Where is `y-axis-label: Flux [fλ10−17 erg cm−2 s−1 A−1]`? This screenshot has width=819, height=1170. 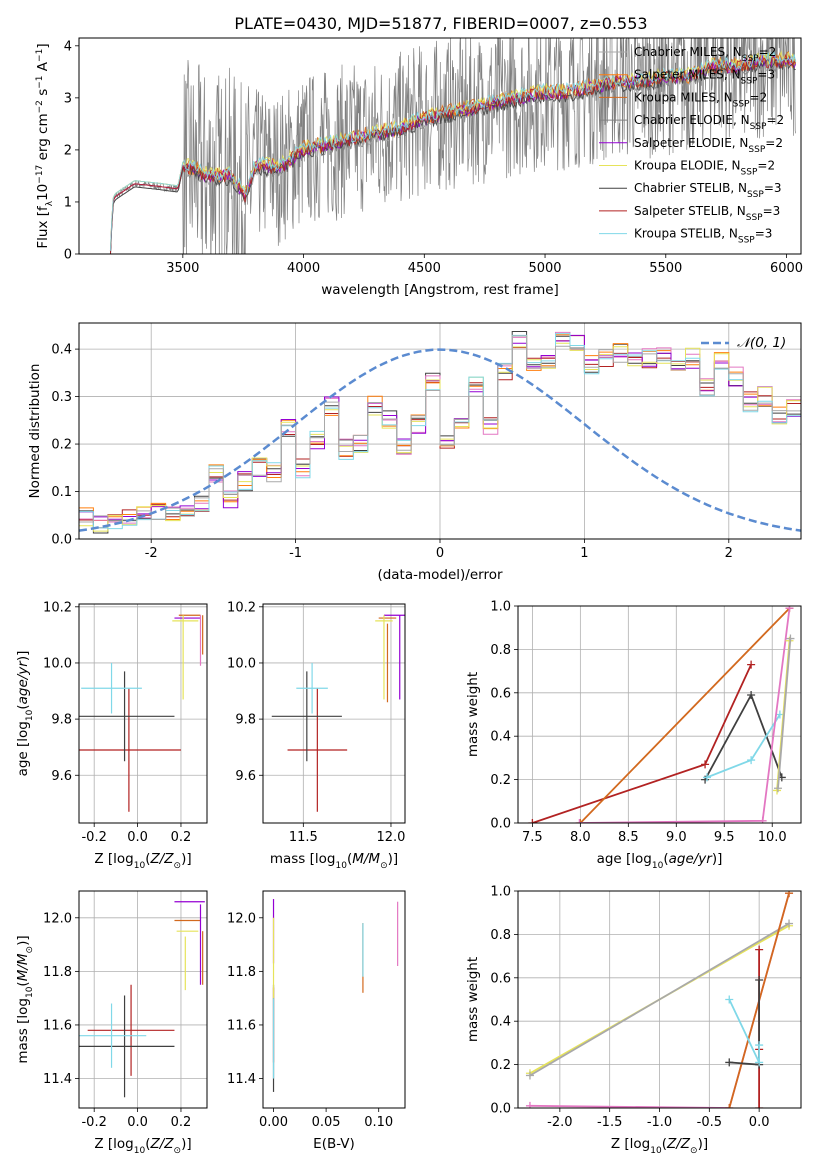 y-axis-label: Flux [fλ10−17 erg cm−2 s−1 A−1] is located at coordinates (45, 145).